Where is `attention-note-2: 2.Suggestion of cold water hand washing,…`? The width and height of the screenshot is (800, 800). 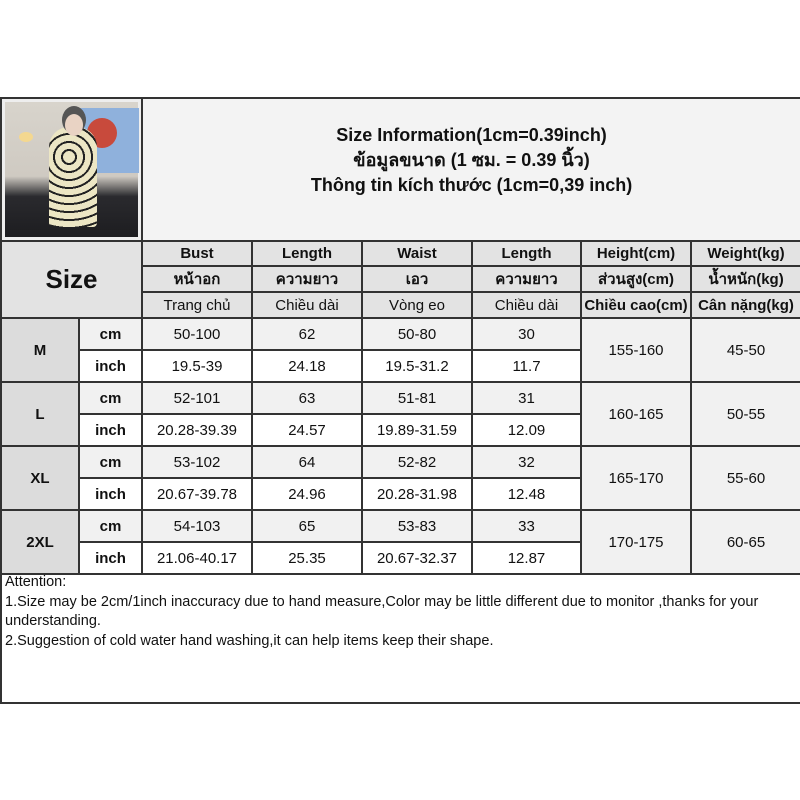 attention-note-2: 2.Suggestion of cold water hand washing,… is located at coordinates (249, 640).